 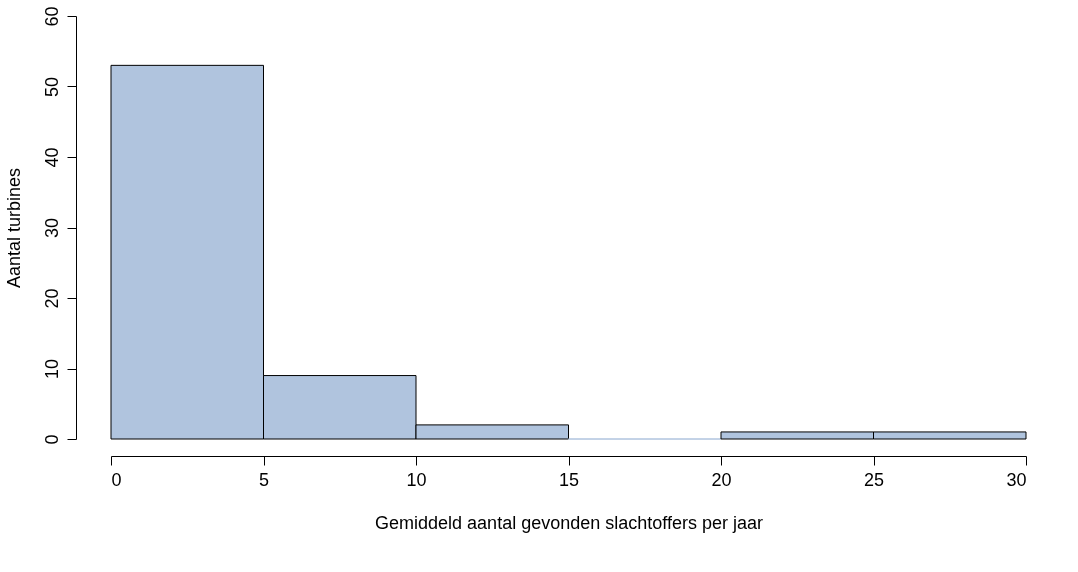 I want to click on y-tick-label: 0, so click(x=51, y=439).